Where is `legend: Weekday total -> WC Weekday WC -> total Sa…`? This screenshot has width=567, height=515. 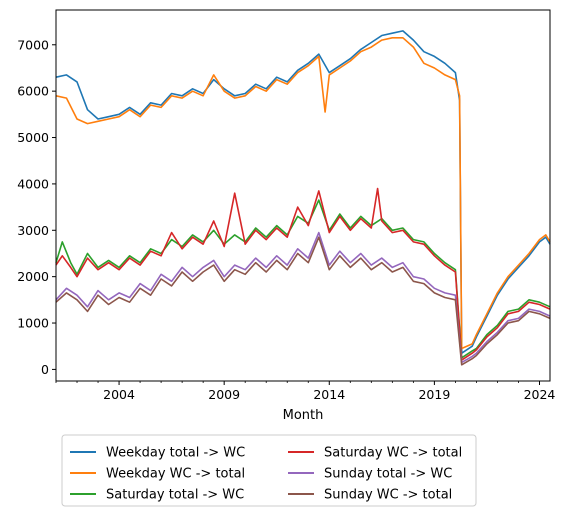 legend: Weekday total -> WC Weekday WC -> total Sa… is located at coordinates (269, 470).